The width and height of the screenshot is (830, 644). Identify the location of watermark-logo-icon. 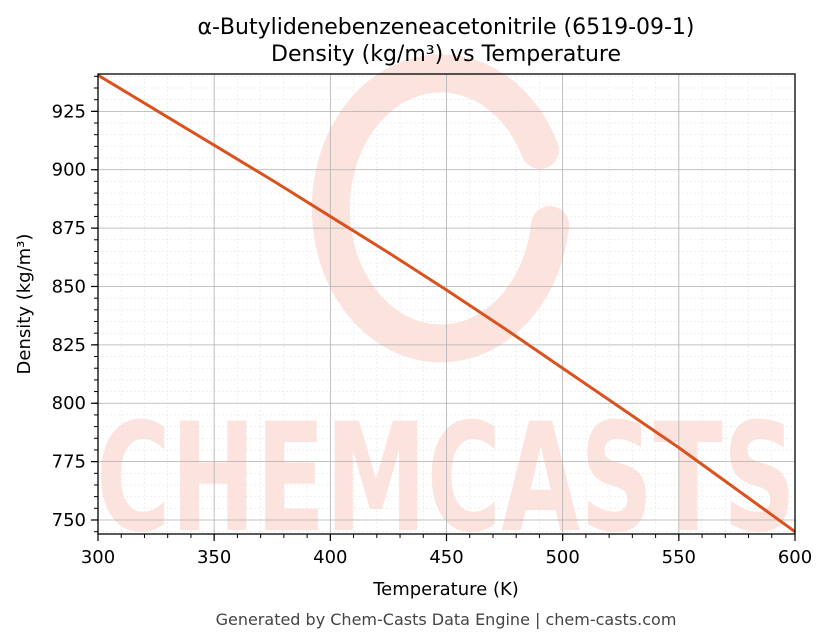
(440, 208).